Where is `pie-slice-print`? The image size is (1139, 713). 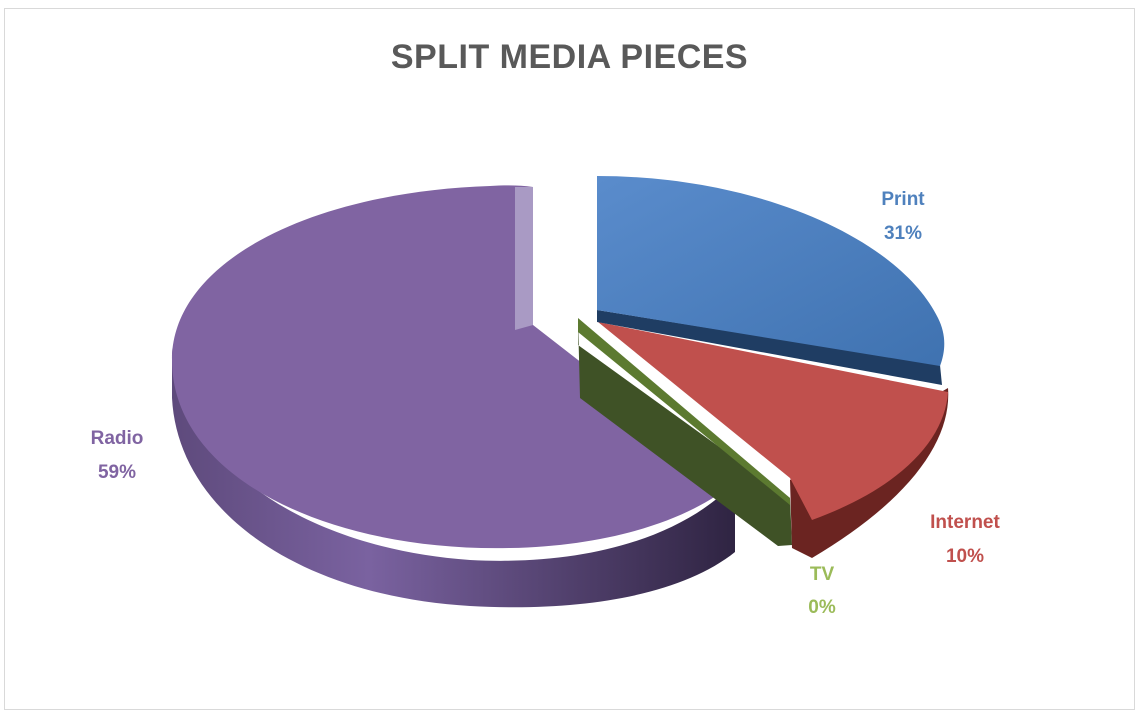 pie-slice-print is located at coordinates (771, 280).